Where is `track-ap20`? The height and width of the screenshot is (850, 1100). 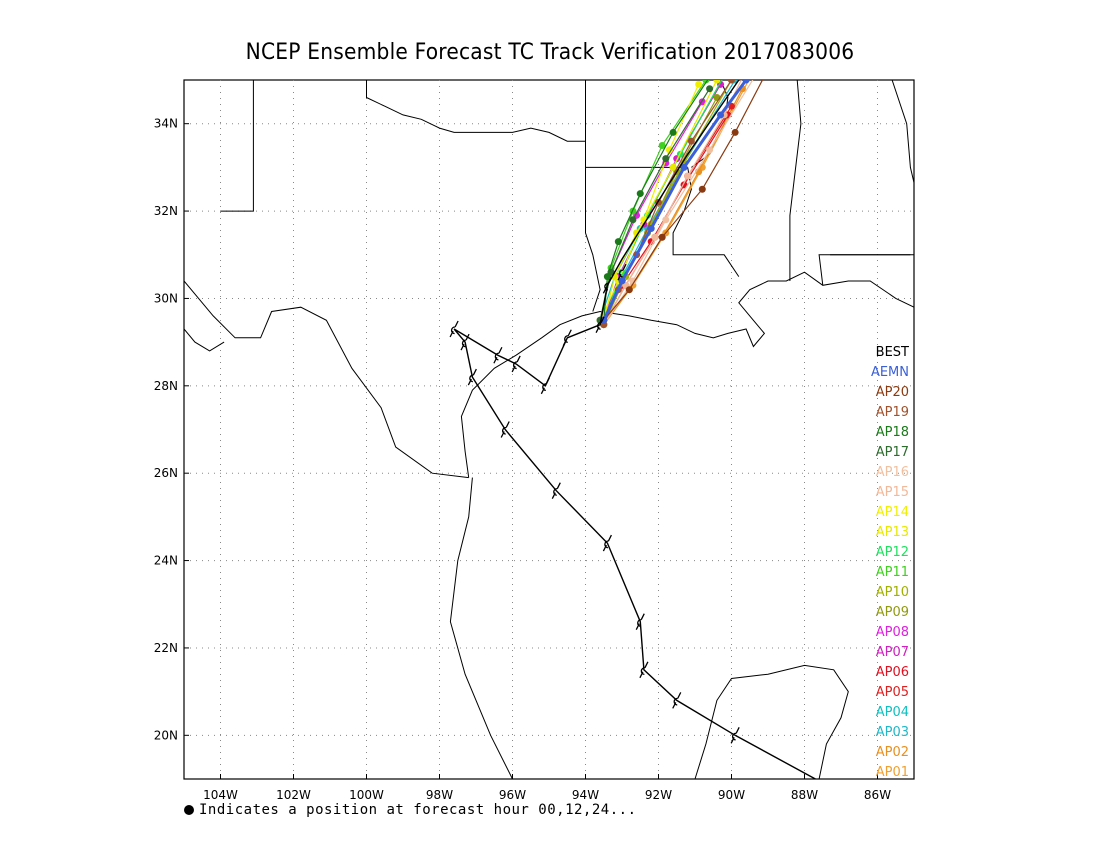
track-ap20 is located at coordinates (683, 200).